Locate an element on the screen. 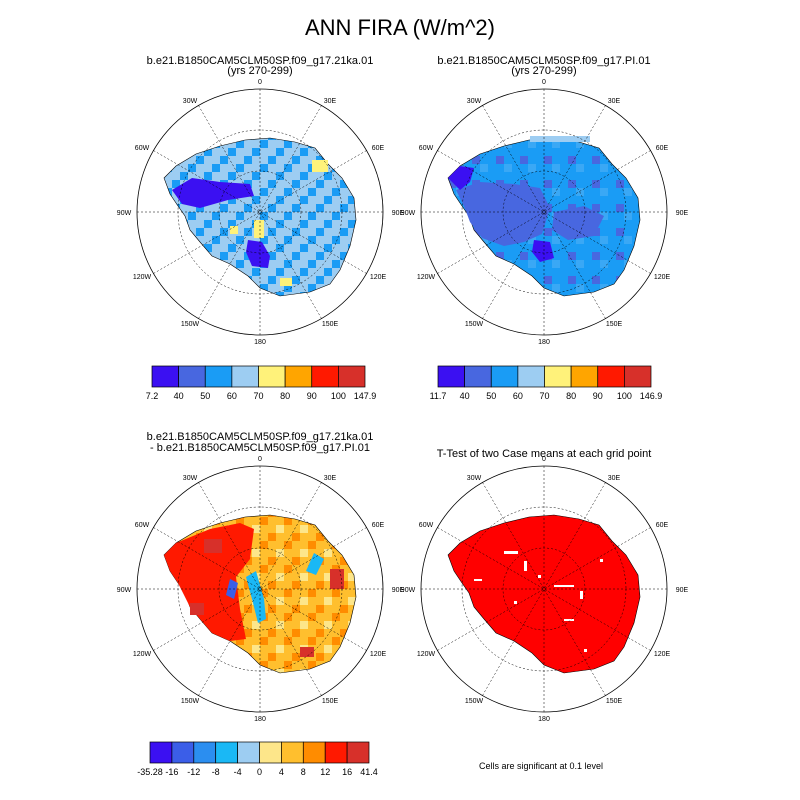 Image resolution: width=800 pixels, height=800 pixels. colorbar-tick-label: 41.4 is located at coordinates (369, 772).